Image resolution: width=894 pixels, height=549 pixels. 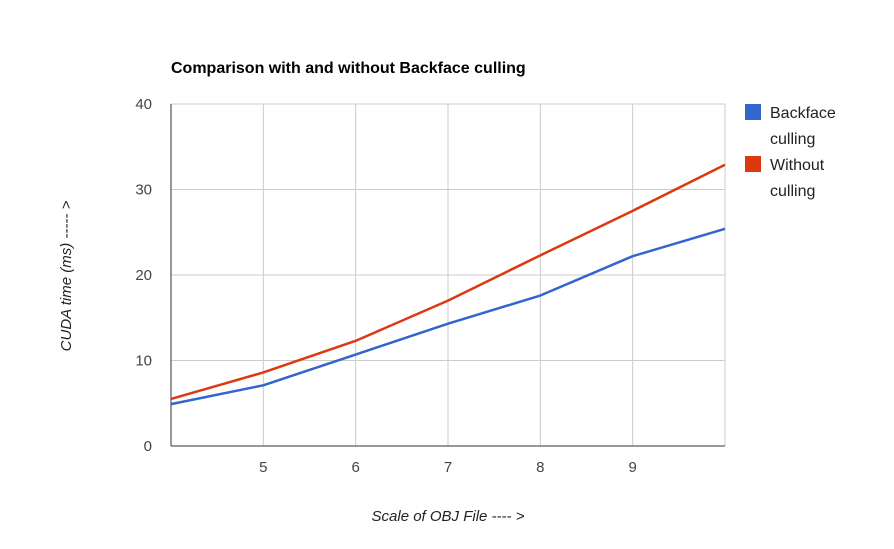 What do you see at coordinates (66, 275) in the screenshot?
I see `y-axis-label: CUDA time (ms) ----- >` at bounding box center [66, 275].